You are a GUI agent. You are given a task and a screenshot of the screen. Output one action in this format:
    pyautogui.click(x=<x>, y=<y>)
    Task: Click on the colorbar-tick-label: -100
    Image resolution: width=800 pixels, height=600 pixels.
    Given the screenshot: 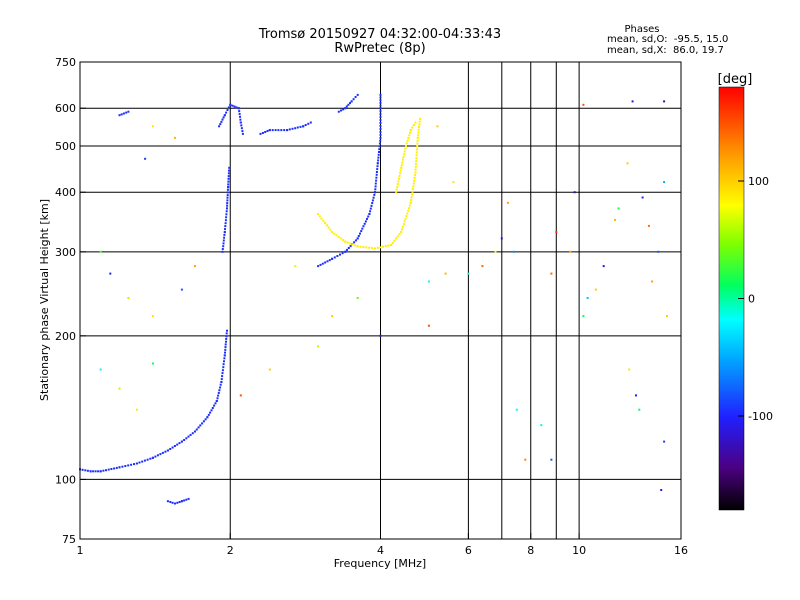 What is the action you would take?
    pyautogui.click(x=760, y=416)
    